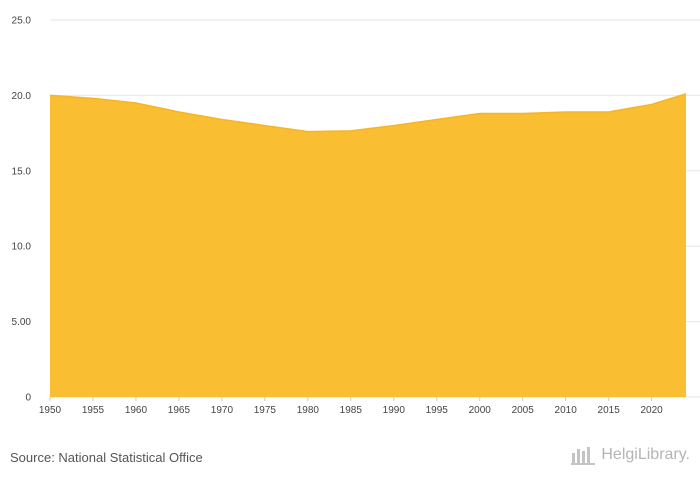 The width and height of the screenshot is (700, 483). What do you see at coordinates (22, 247) in the screenshot?
I see `y-tick-label: 10.0` at bounding box center [22, 247].